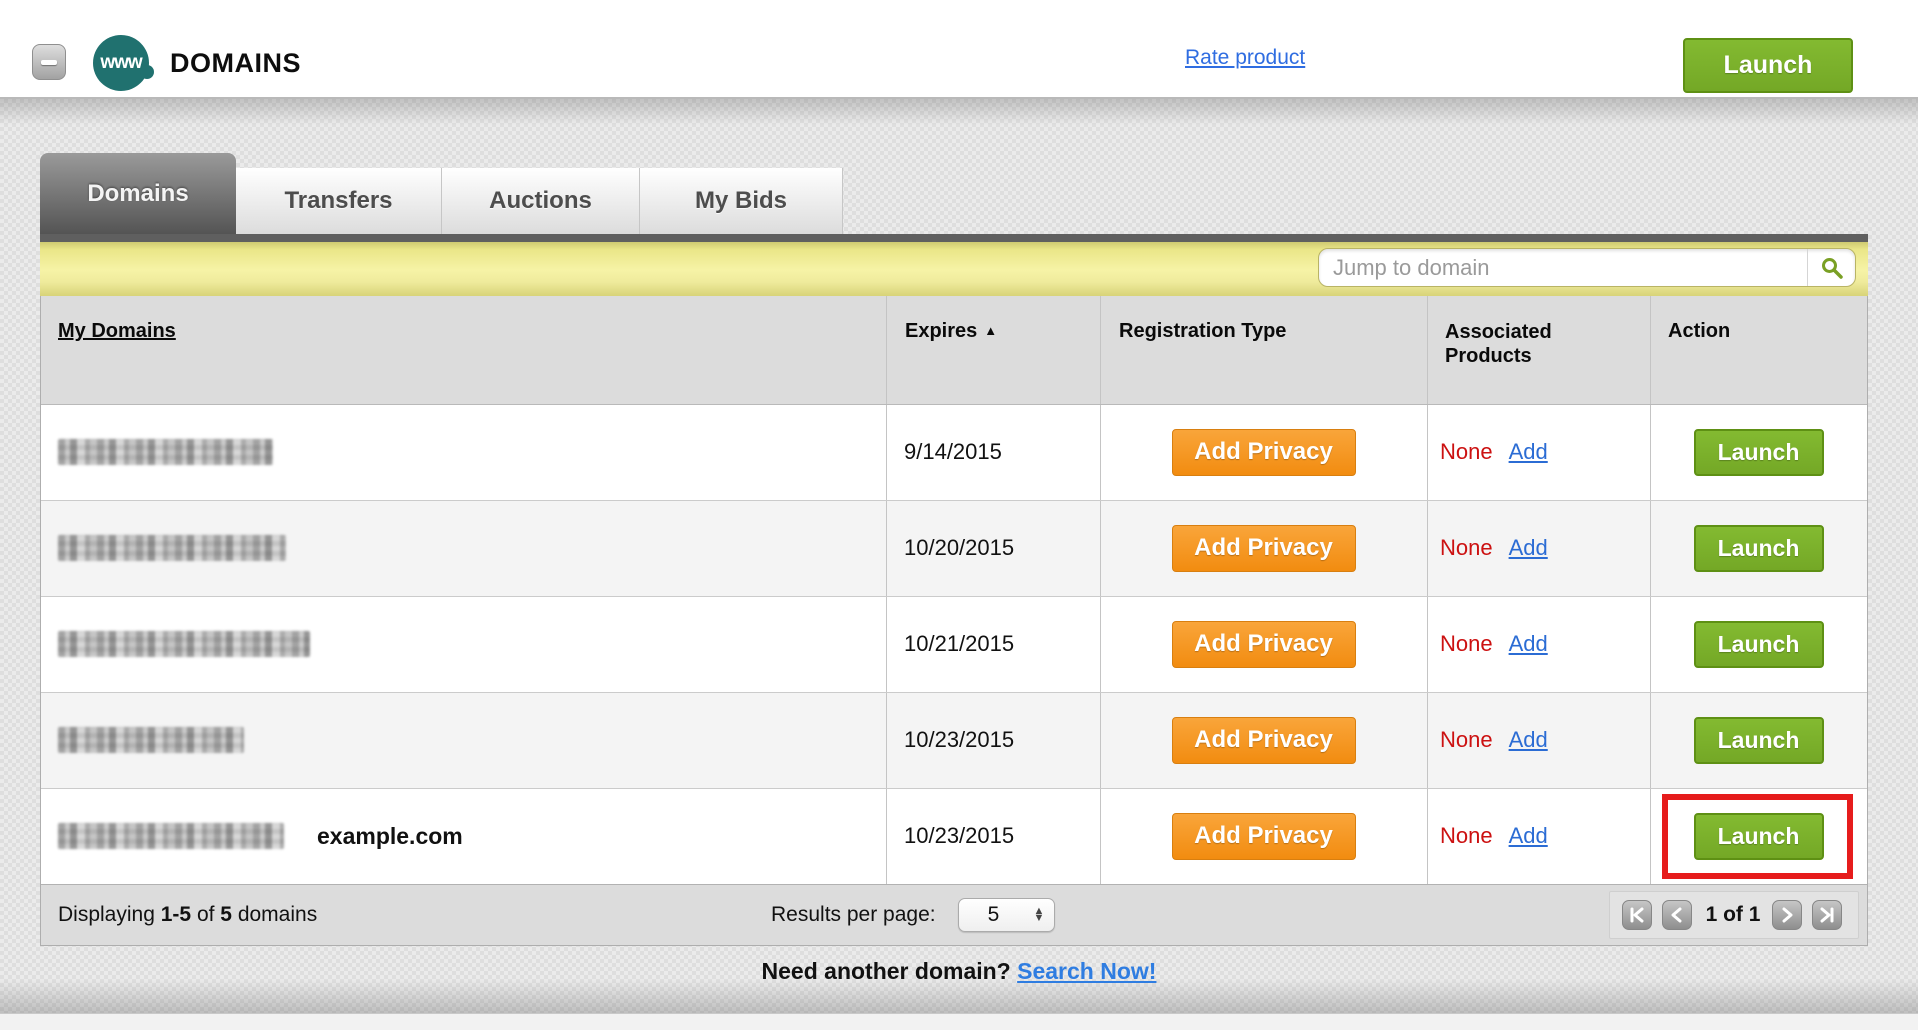 This screenshot has height=1030, width=1918. I want to click on next-page-button, so click(1787, 915).